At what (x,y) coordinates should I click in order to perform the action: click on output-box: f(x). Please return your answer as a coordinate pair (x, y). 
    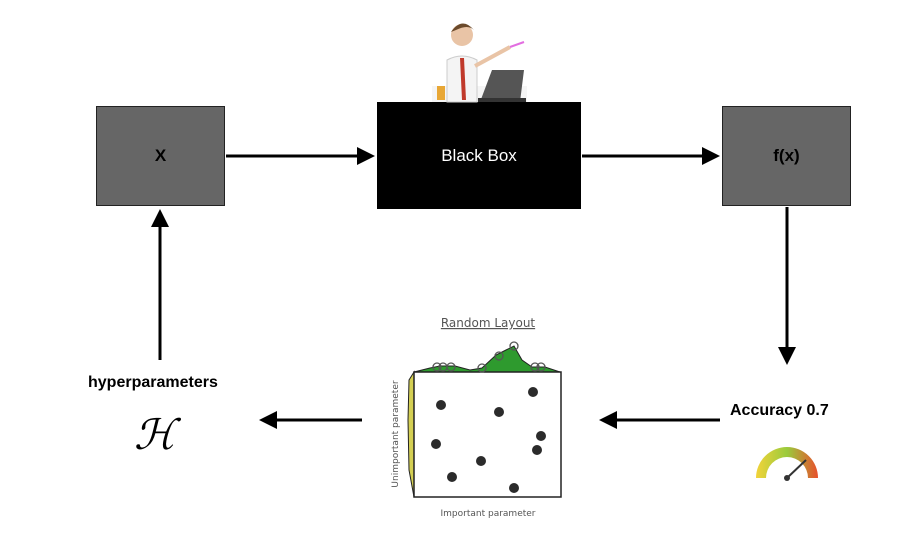
    Looking at the image, I should click on (786, 156).